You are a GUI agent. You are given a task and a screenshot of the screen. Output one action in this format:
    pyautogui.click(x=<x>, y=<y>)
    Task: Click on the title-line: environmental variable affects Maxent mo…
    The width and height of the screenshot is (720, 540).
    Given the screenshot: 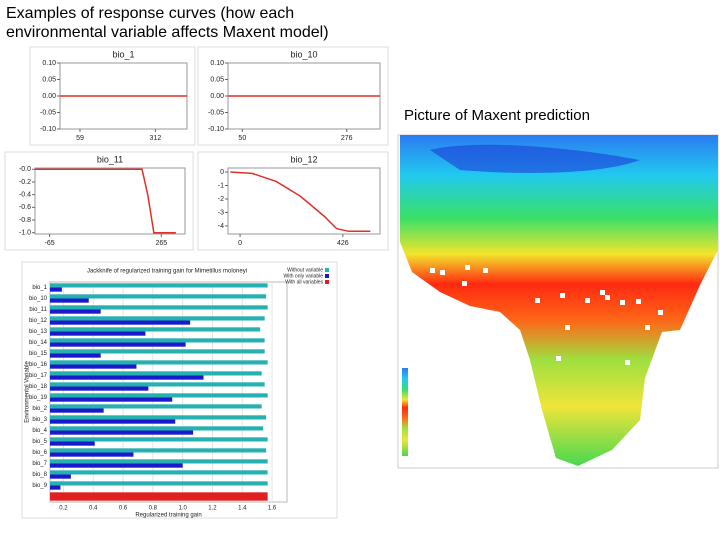 What is the action you would take?
    pyautogui.click(x=167, y=32)
    